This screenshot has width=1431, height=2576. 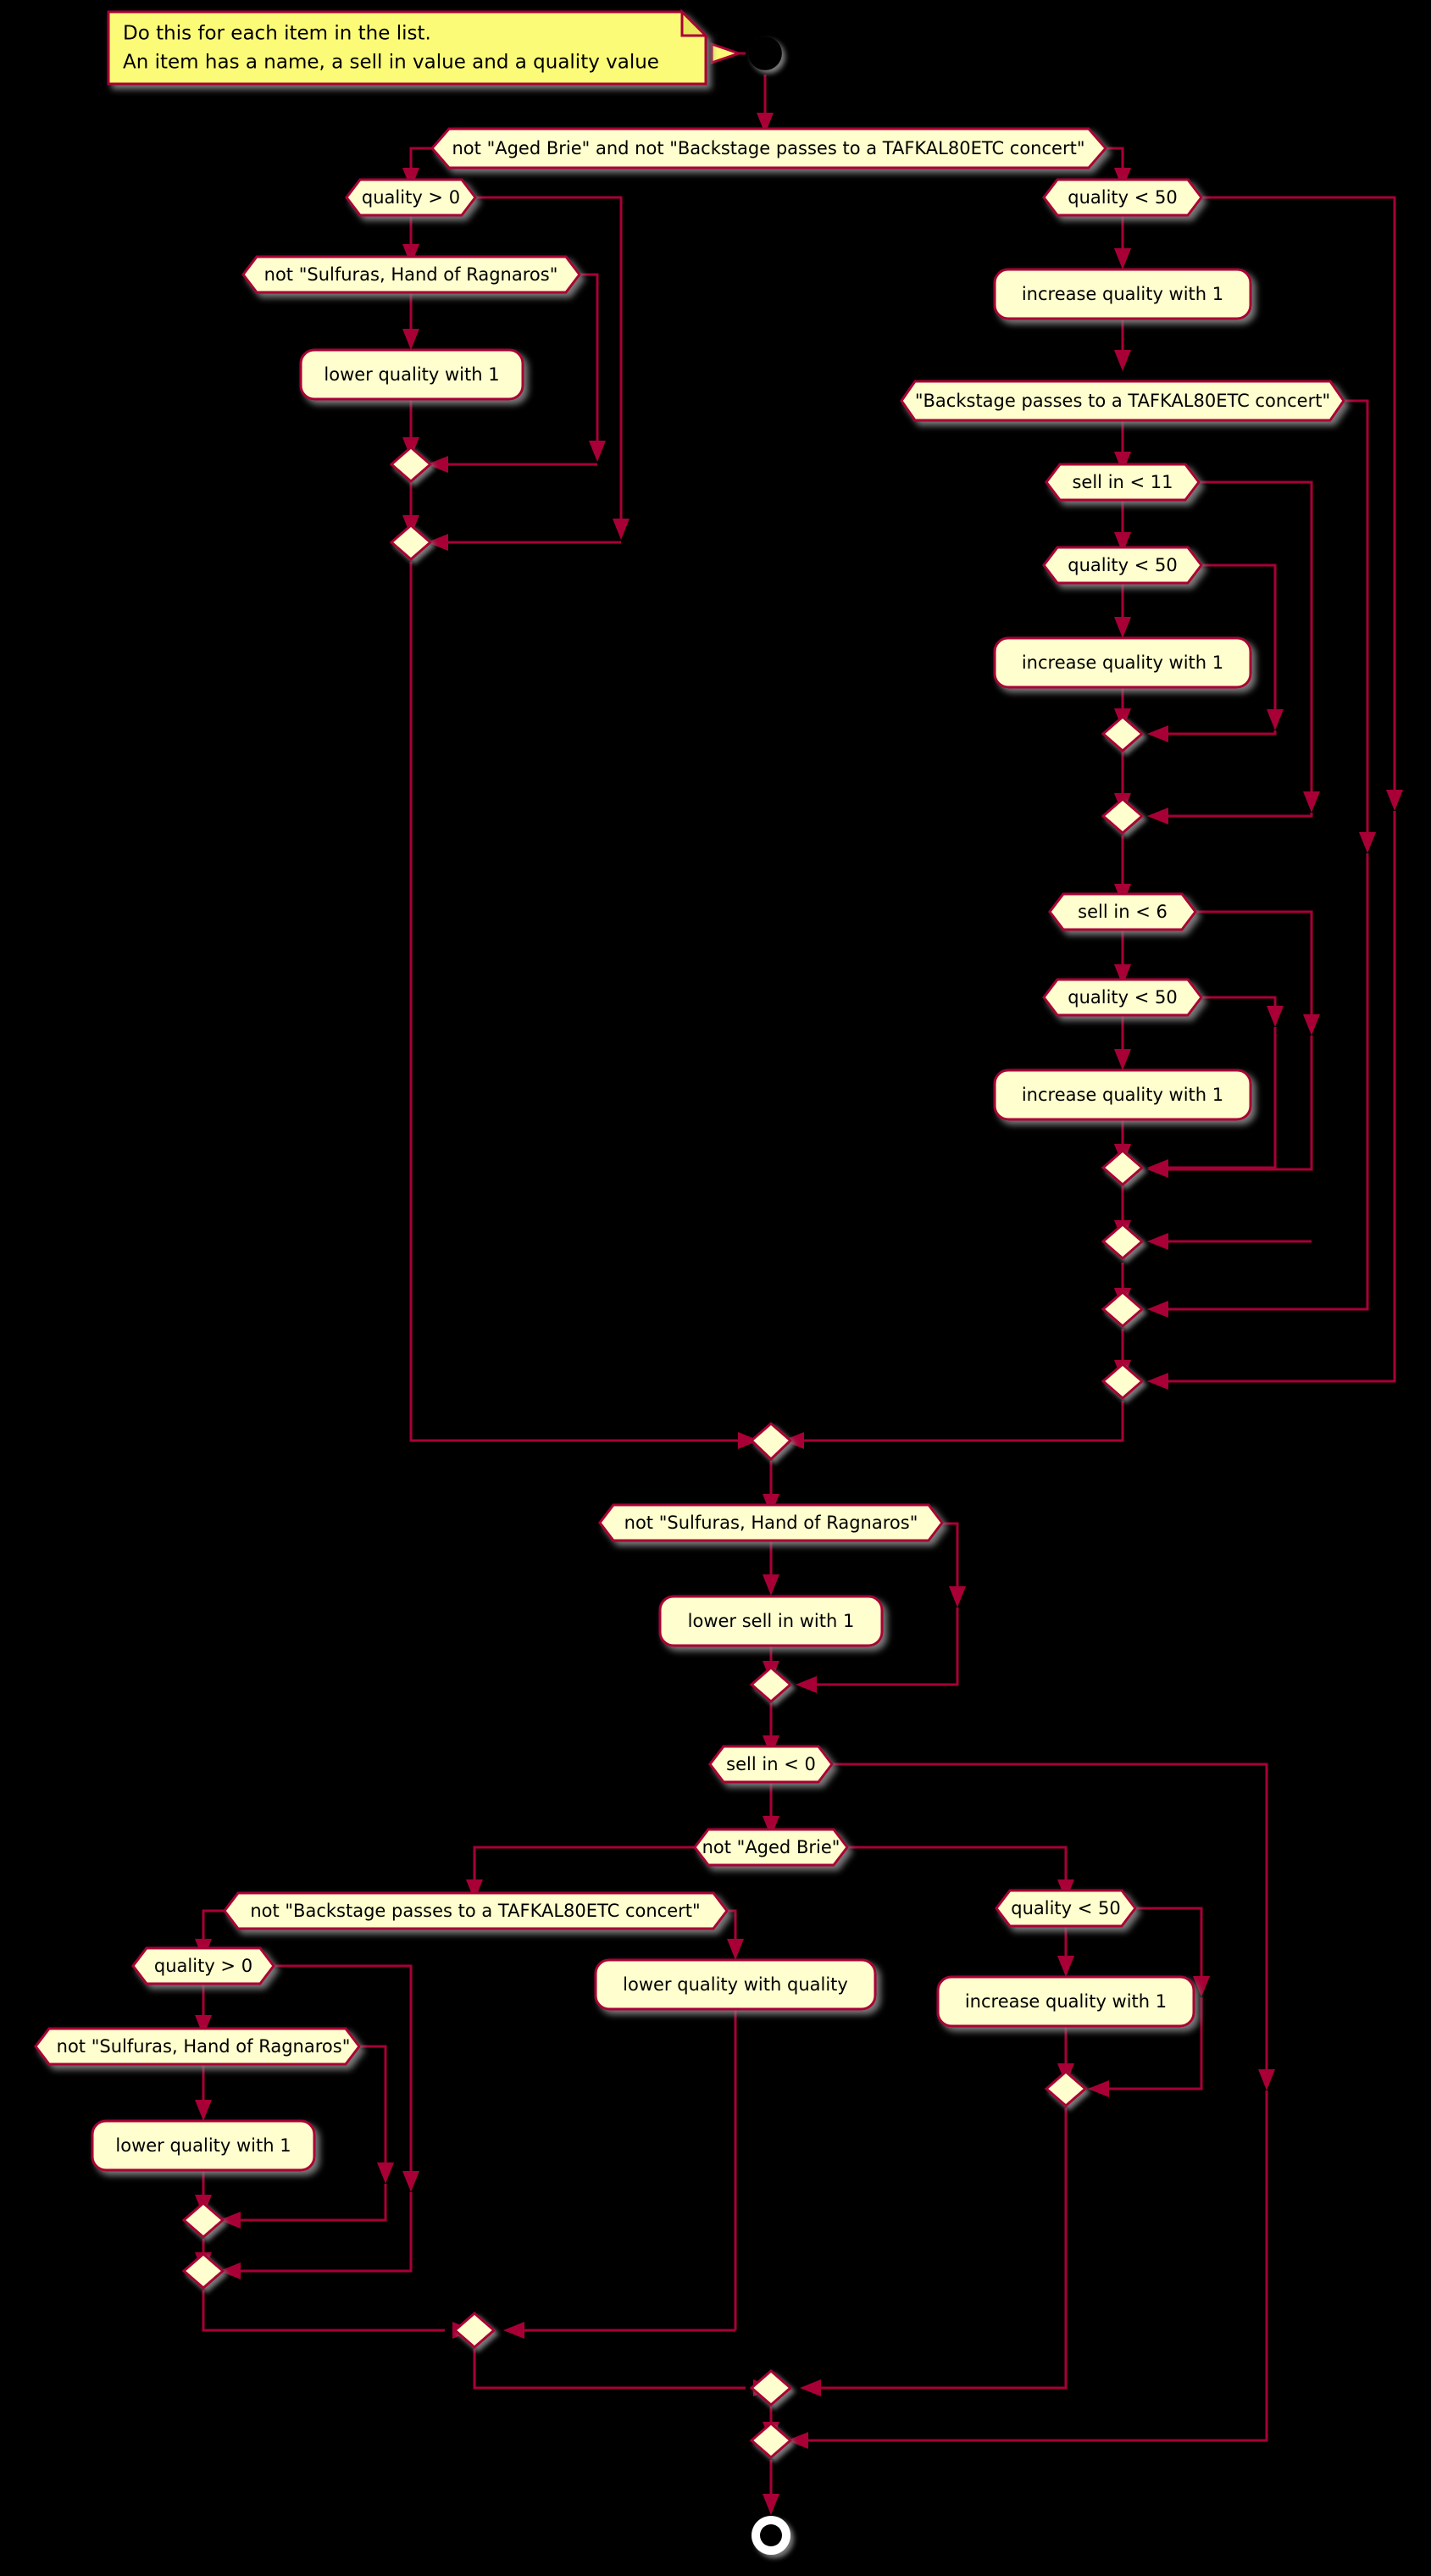 I want to click on arrow-sulfa-no, so click(x=598, y=451).